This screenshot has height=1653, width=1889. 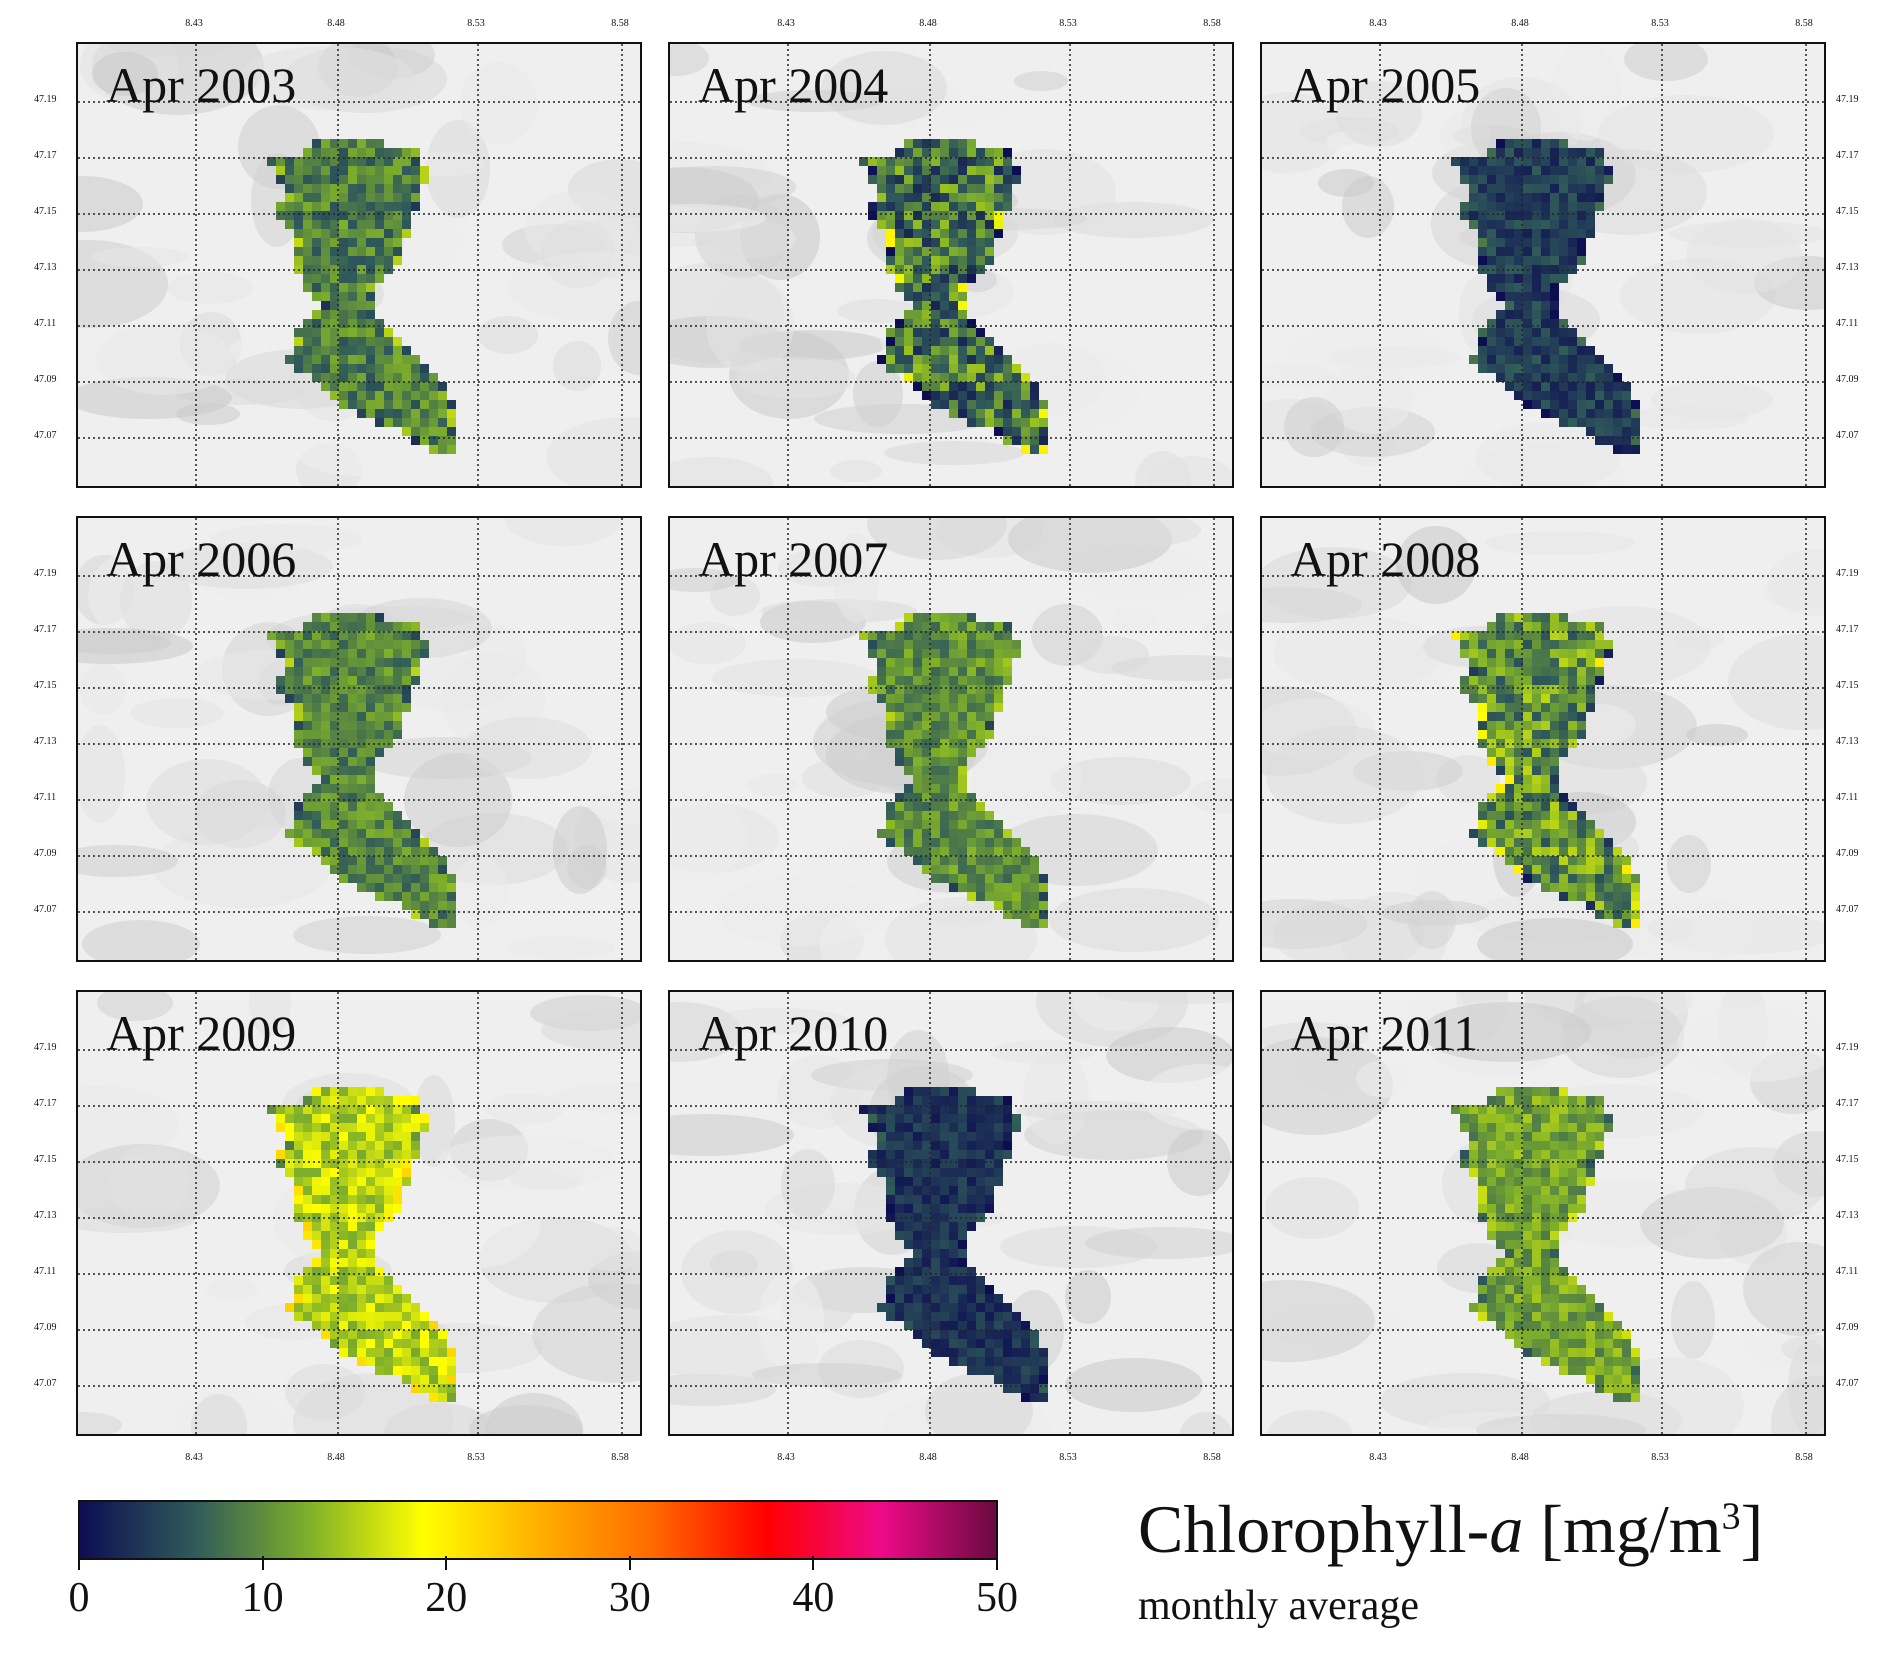 What do you see at coordinates (45, 1103) in the screenshot?
I see `lat-tick-label-left: 47.17` at bounding box center [45, 1103].